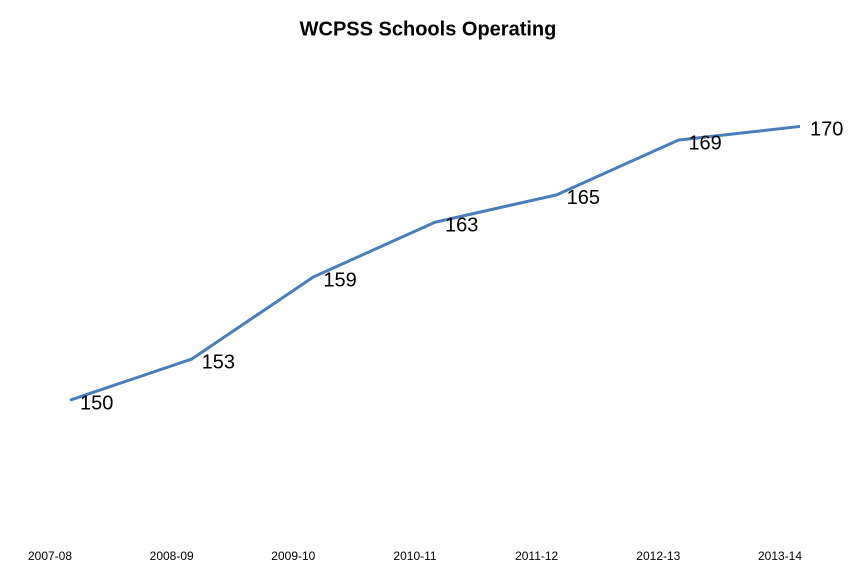 The height and width of the screenshot is (562, 857). Describe the element at coordinates (96, 403) in the screenshot. I see `data-label: 150` at that location.